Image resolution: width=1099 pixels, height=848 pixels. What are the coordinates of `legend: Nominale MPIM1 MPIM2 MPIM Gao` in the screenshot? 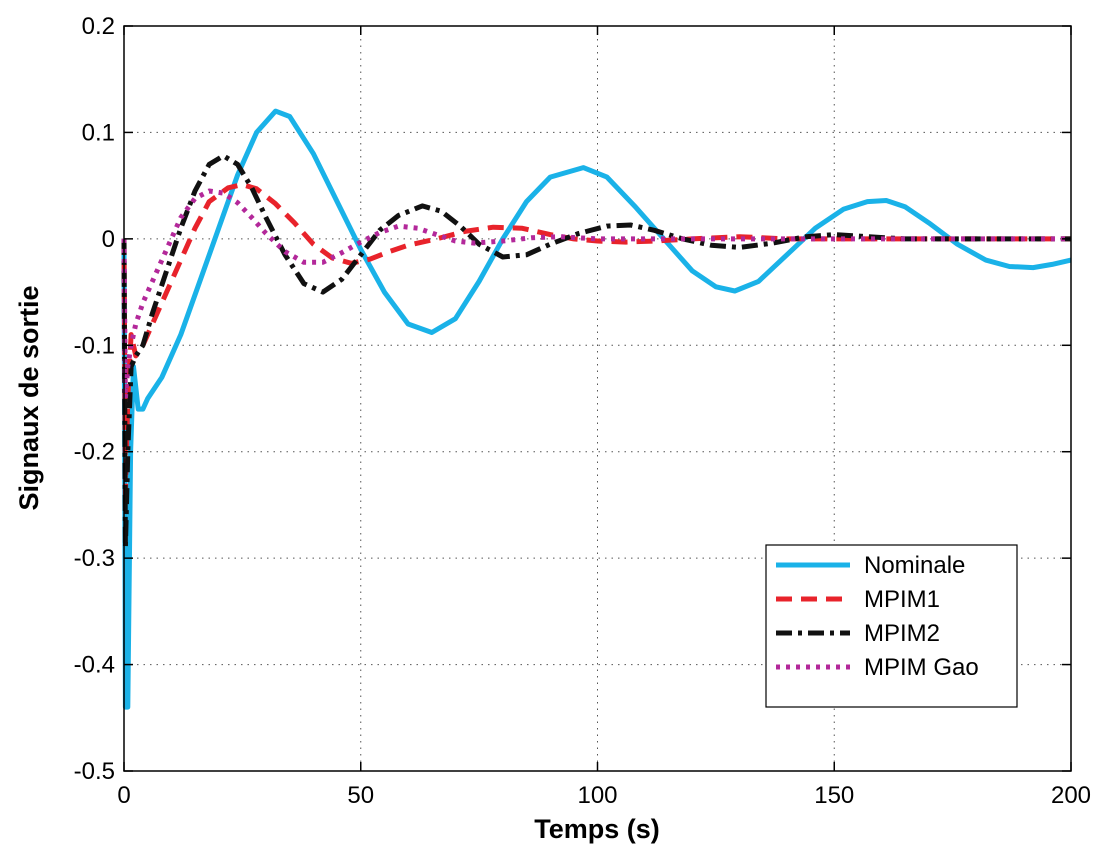 It's located at (891, 626).